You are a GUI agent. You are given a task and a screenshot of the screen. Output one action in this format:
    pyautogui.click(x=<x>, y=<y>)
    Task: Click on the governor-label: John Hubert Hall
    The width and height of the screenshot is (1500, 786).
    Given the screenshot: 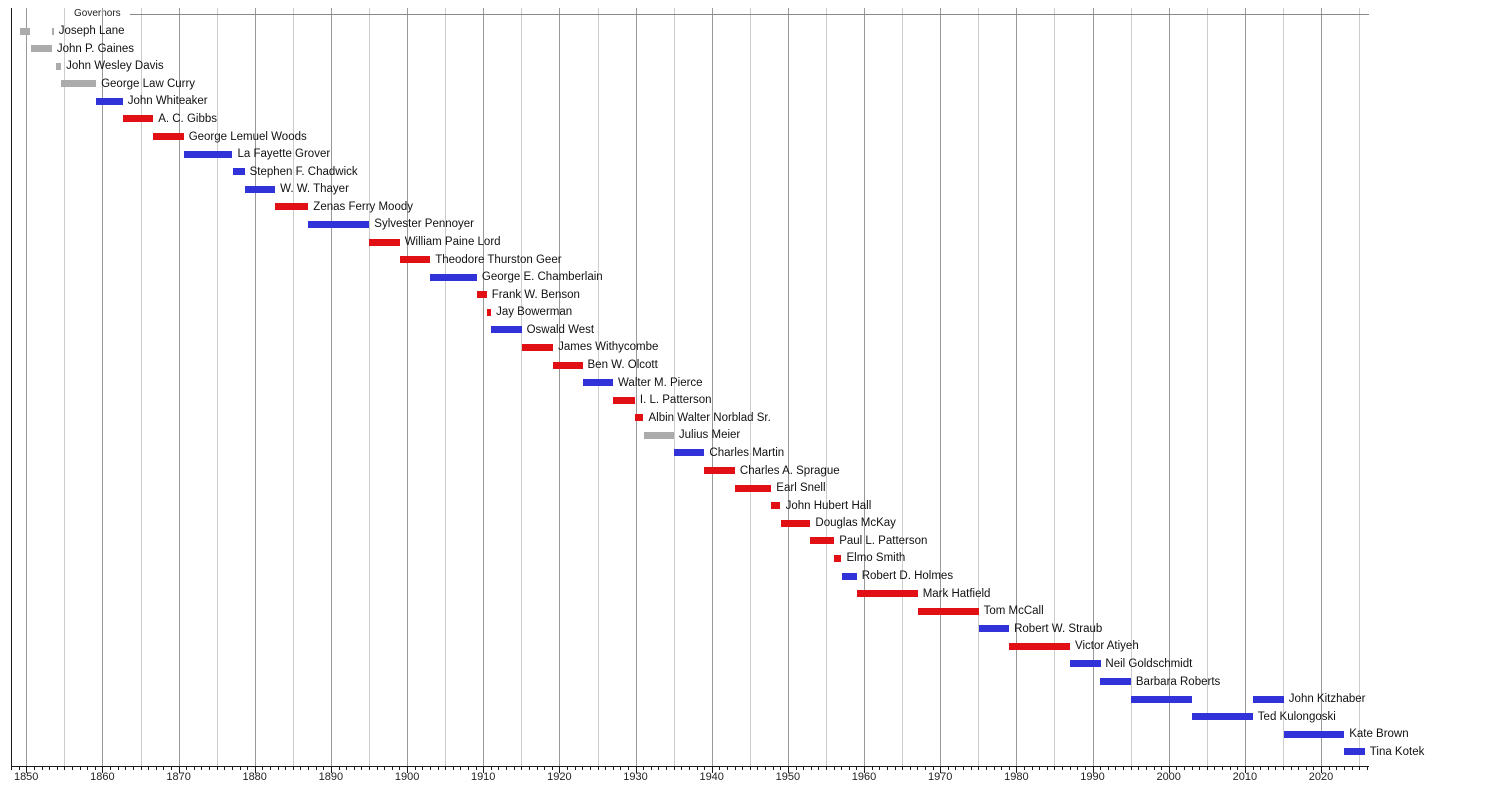 What is the action you would take?
    pyautogui.click(x=828, y=505)
    